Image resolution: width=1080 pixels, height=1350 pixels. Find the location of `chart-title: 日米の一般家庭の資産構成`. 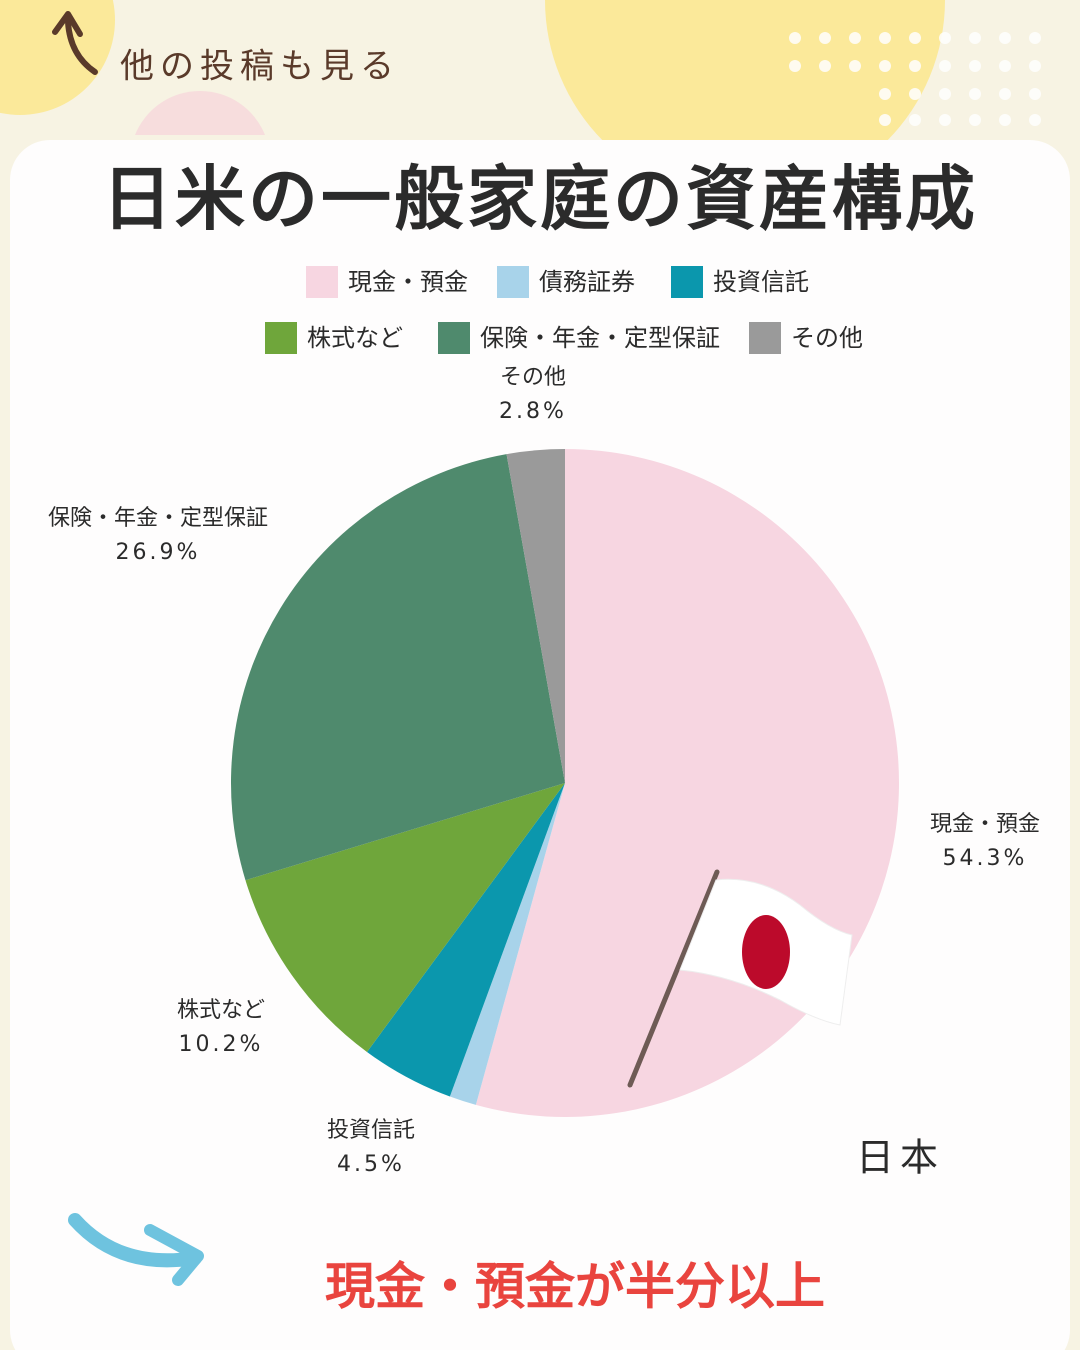

chart-title: 日米の一般家庭の資産構成 is located at coordinates (540, 199).